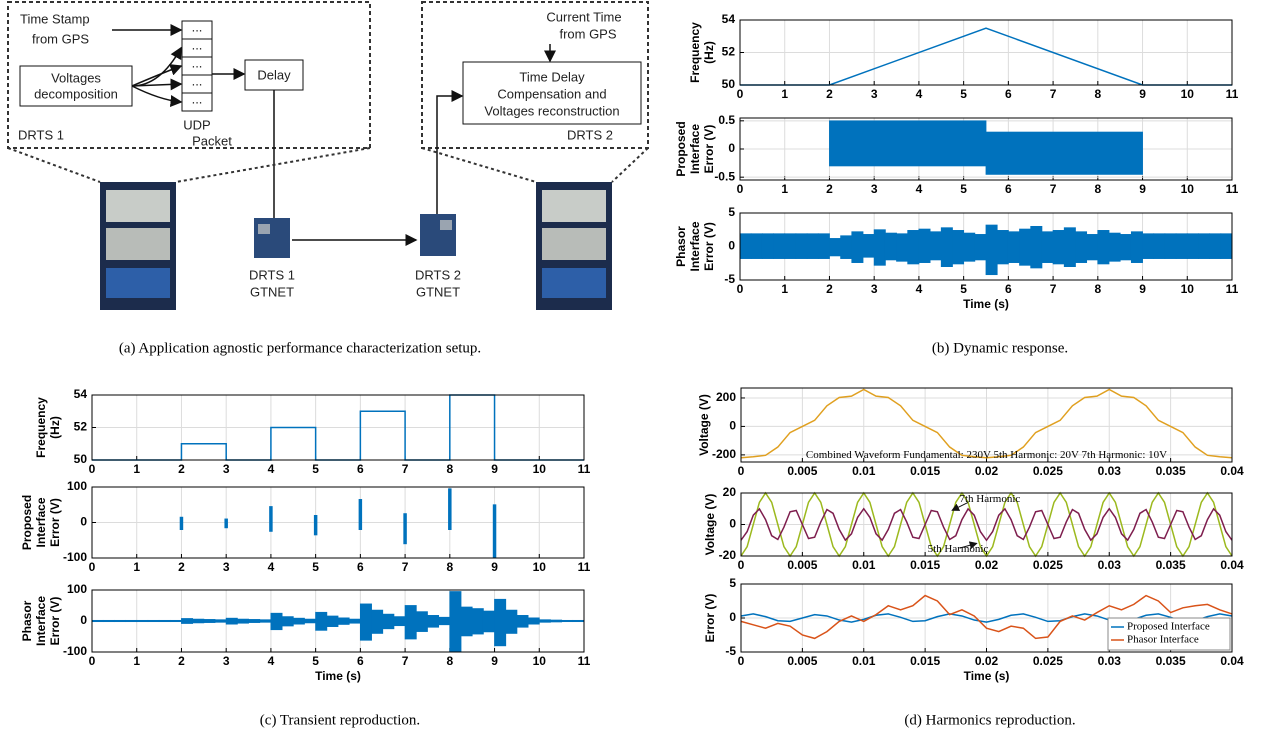 This screenshot has height=737, width=1263. What do you see at coordinates (274, 74) in the screenshot?
I see `box-label: Delay` at bounding box center [274, 74].